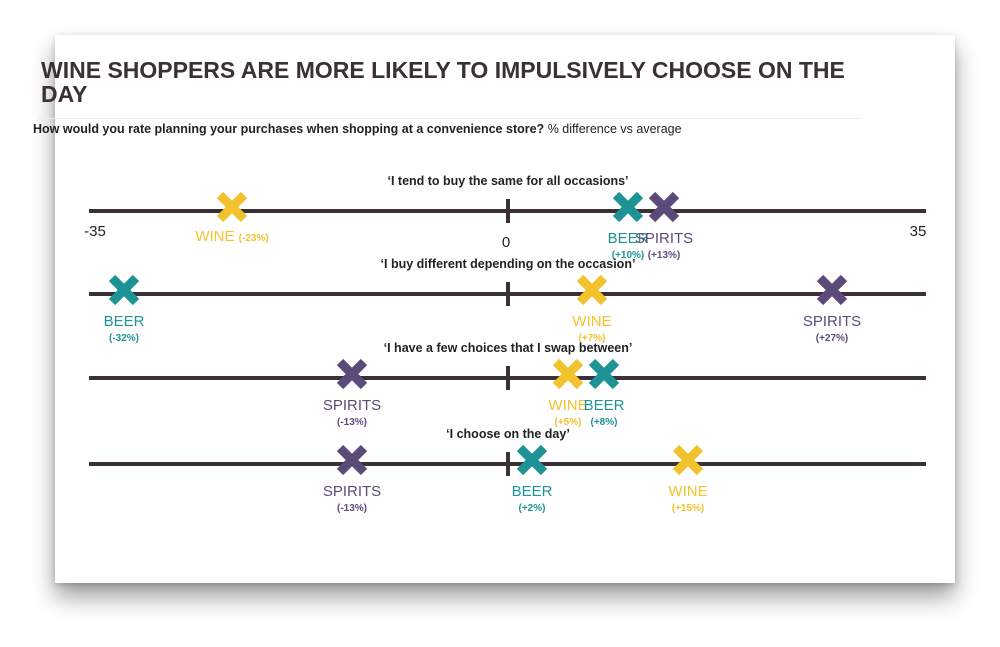 The image size is (1000, 647). Describe the element at coordinates (532, 508) in the screenshot. I see `point-value: (+2%)` at that location.